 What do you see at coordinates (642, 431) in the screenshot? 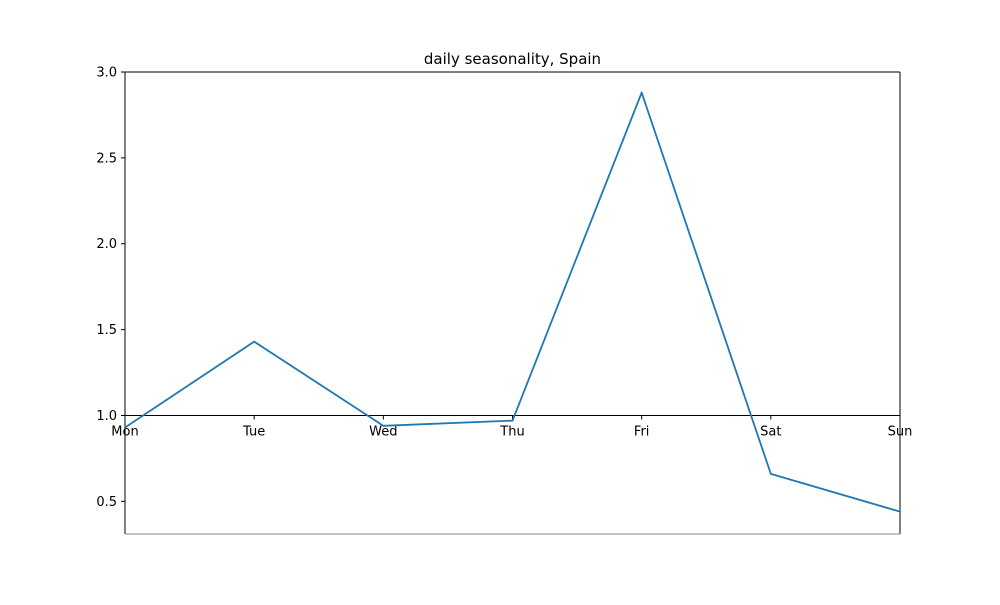
I see `x-tick-label: Fri` at bounding box center [642, 431].